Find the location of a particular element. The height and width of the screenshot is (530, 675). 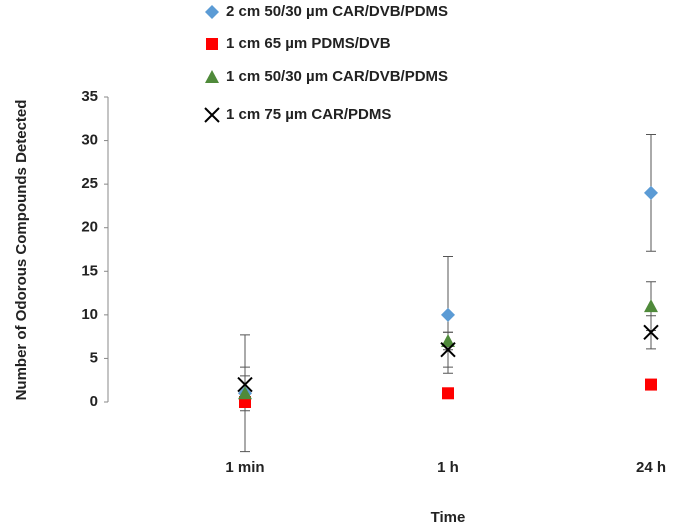

y-tick-label: 35 is located at coordinates (89, 96).